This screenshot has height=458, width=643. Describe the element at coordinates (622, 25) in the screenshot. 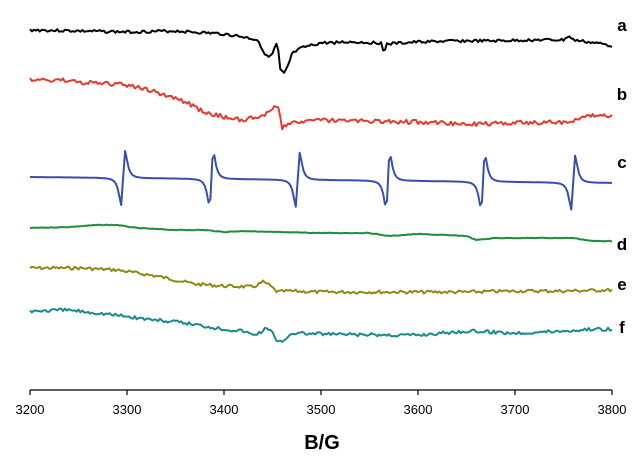

I see `series-label-a: a` at that location.